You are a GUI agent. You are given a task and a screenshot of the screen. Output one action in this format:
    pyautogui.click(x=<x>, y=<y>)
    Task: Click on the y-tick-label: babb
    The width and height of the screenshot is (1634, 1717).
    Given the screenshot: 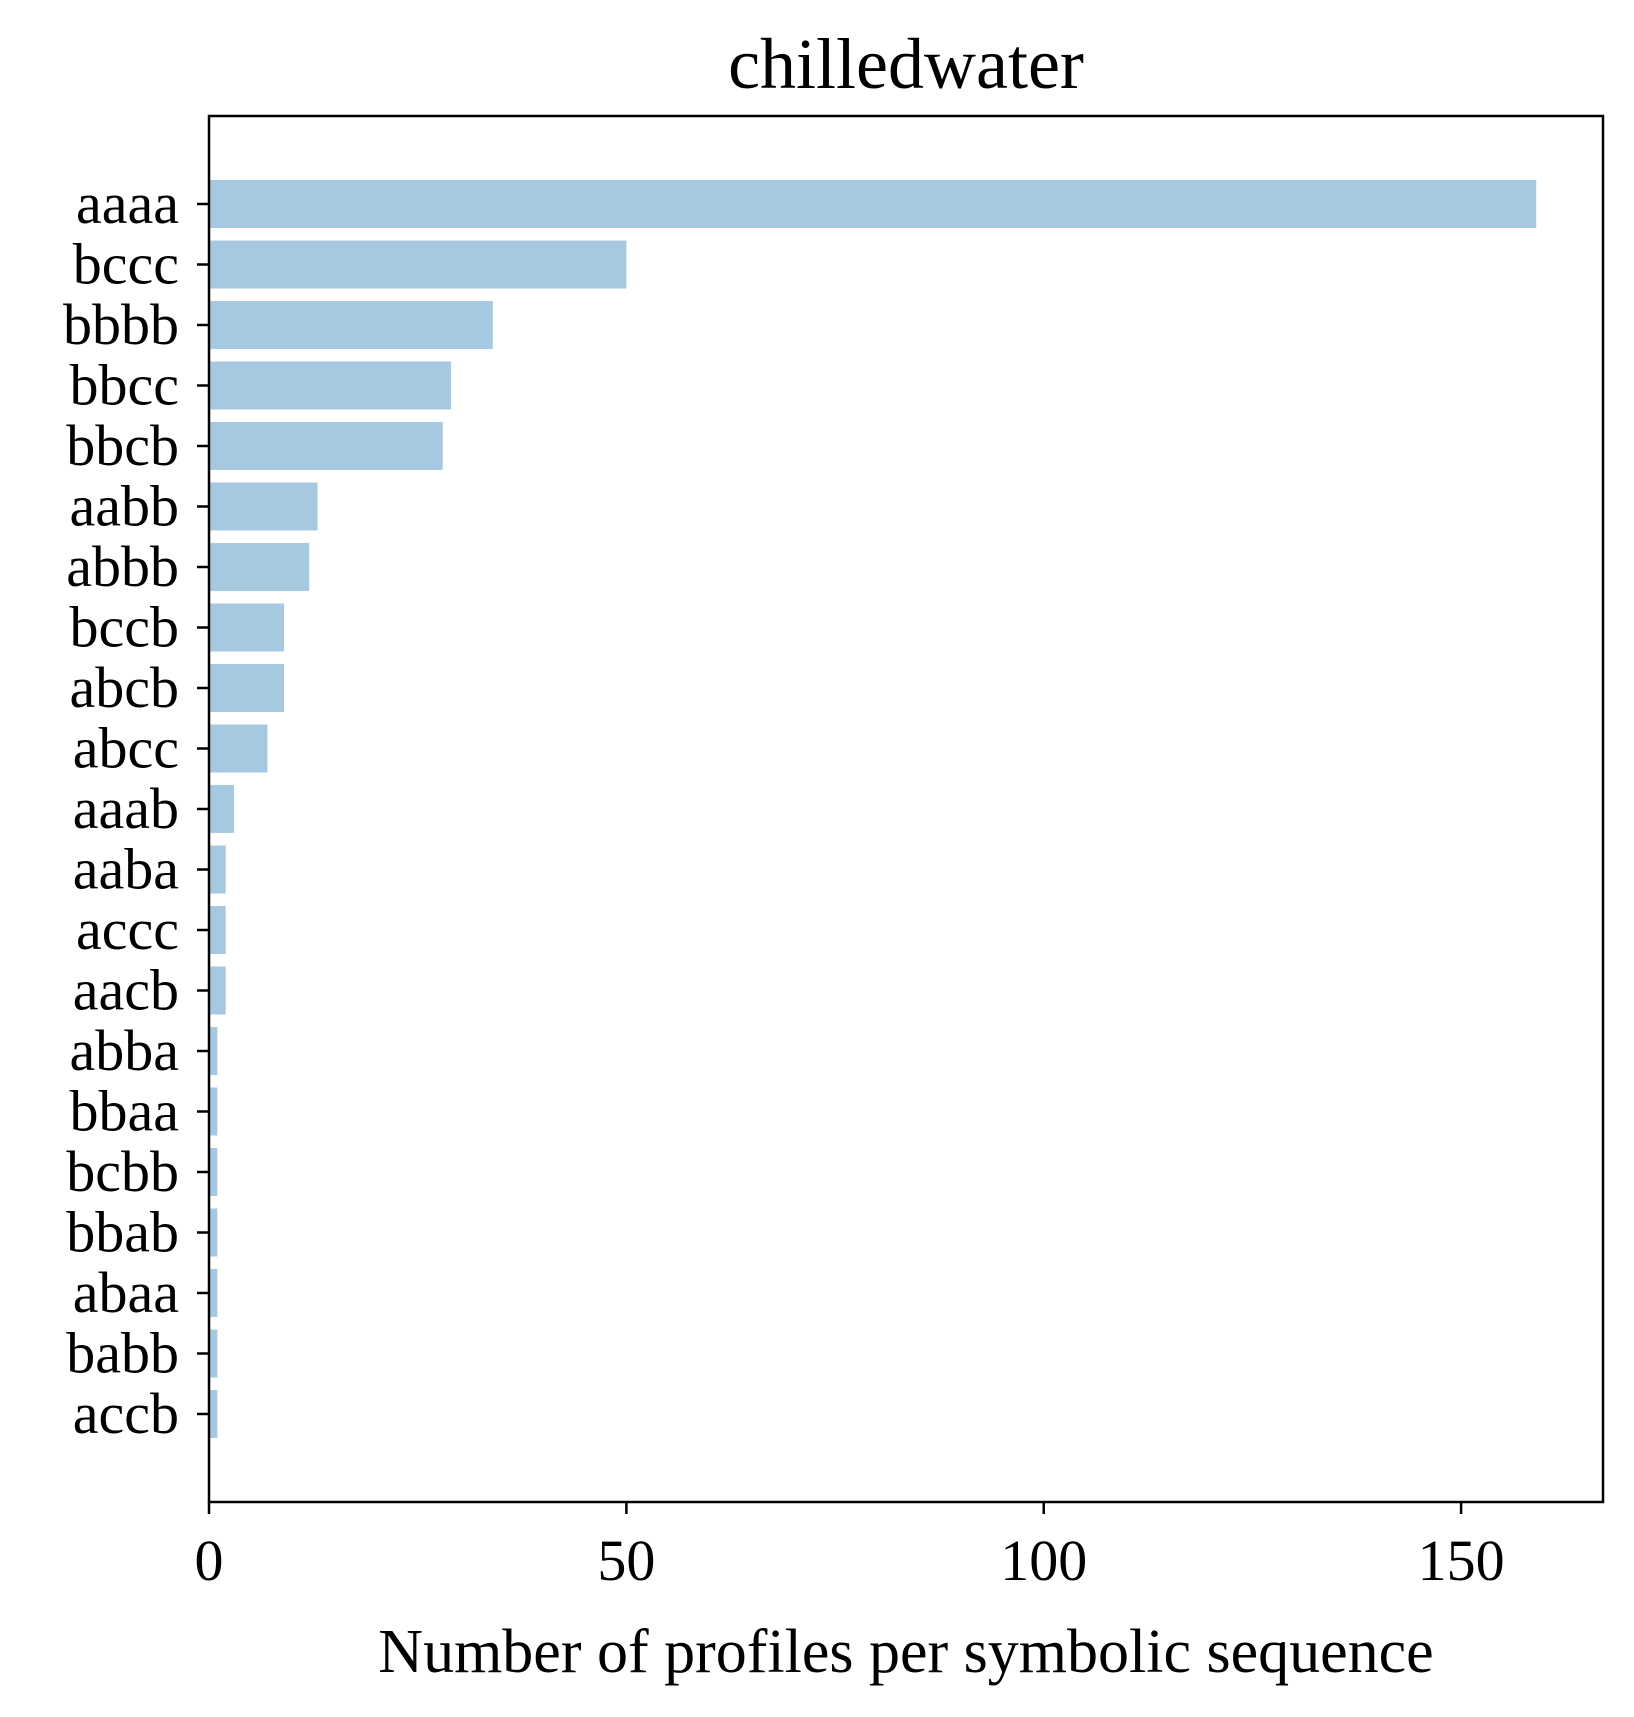 What is the action you would take?
    pyautogui.click(x=122, y=1353)
    